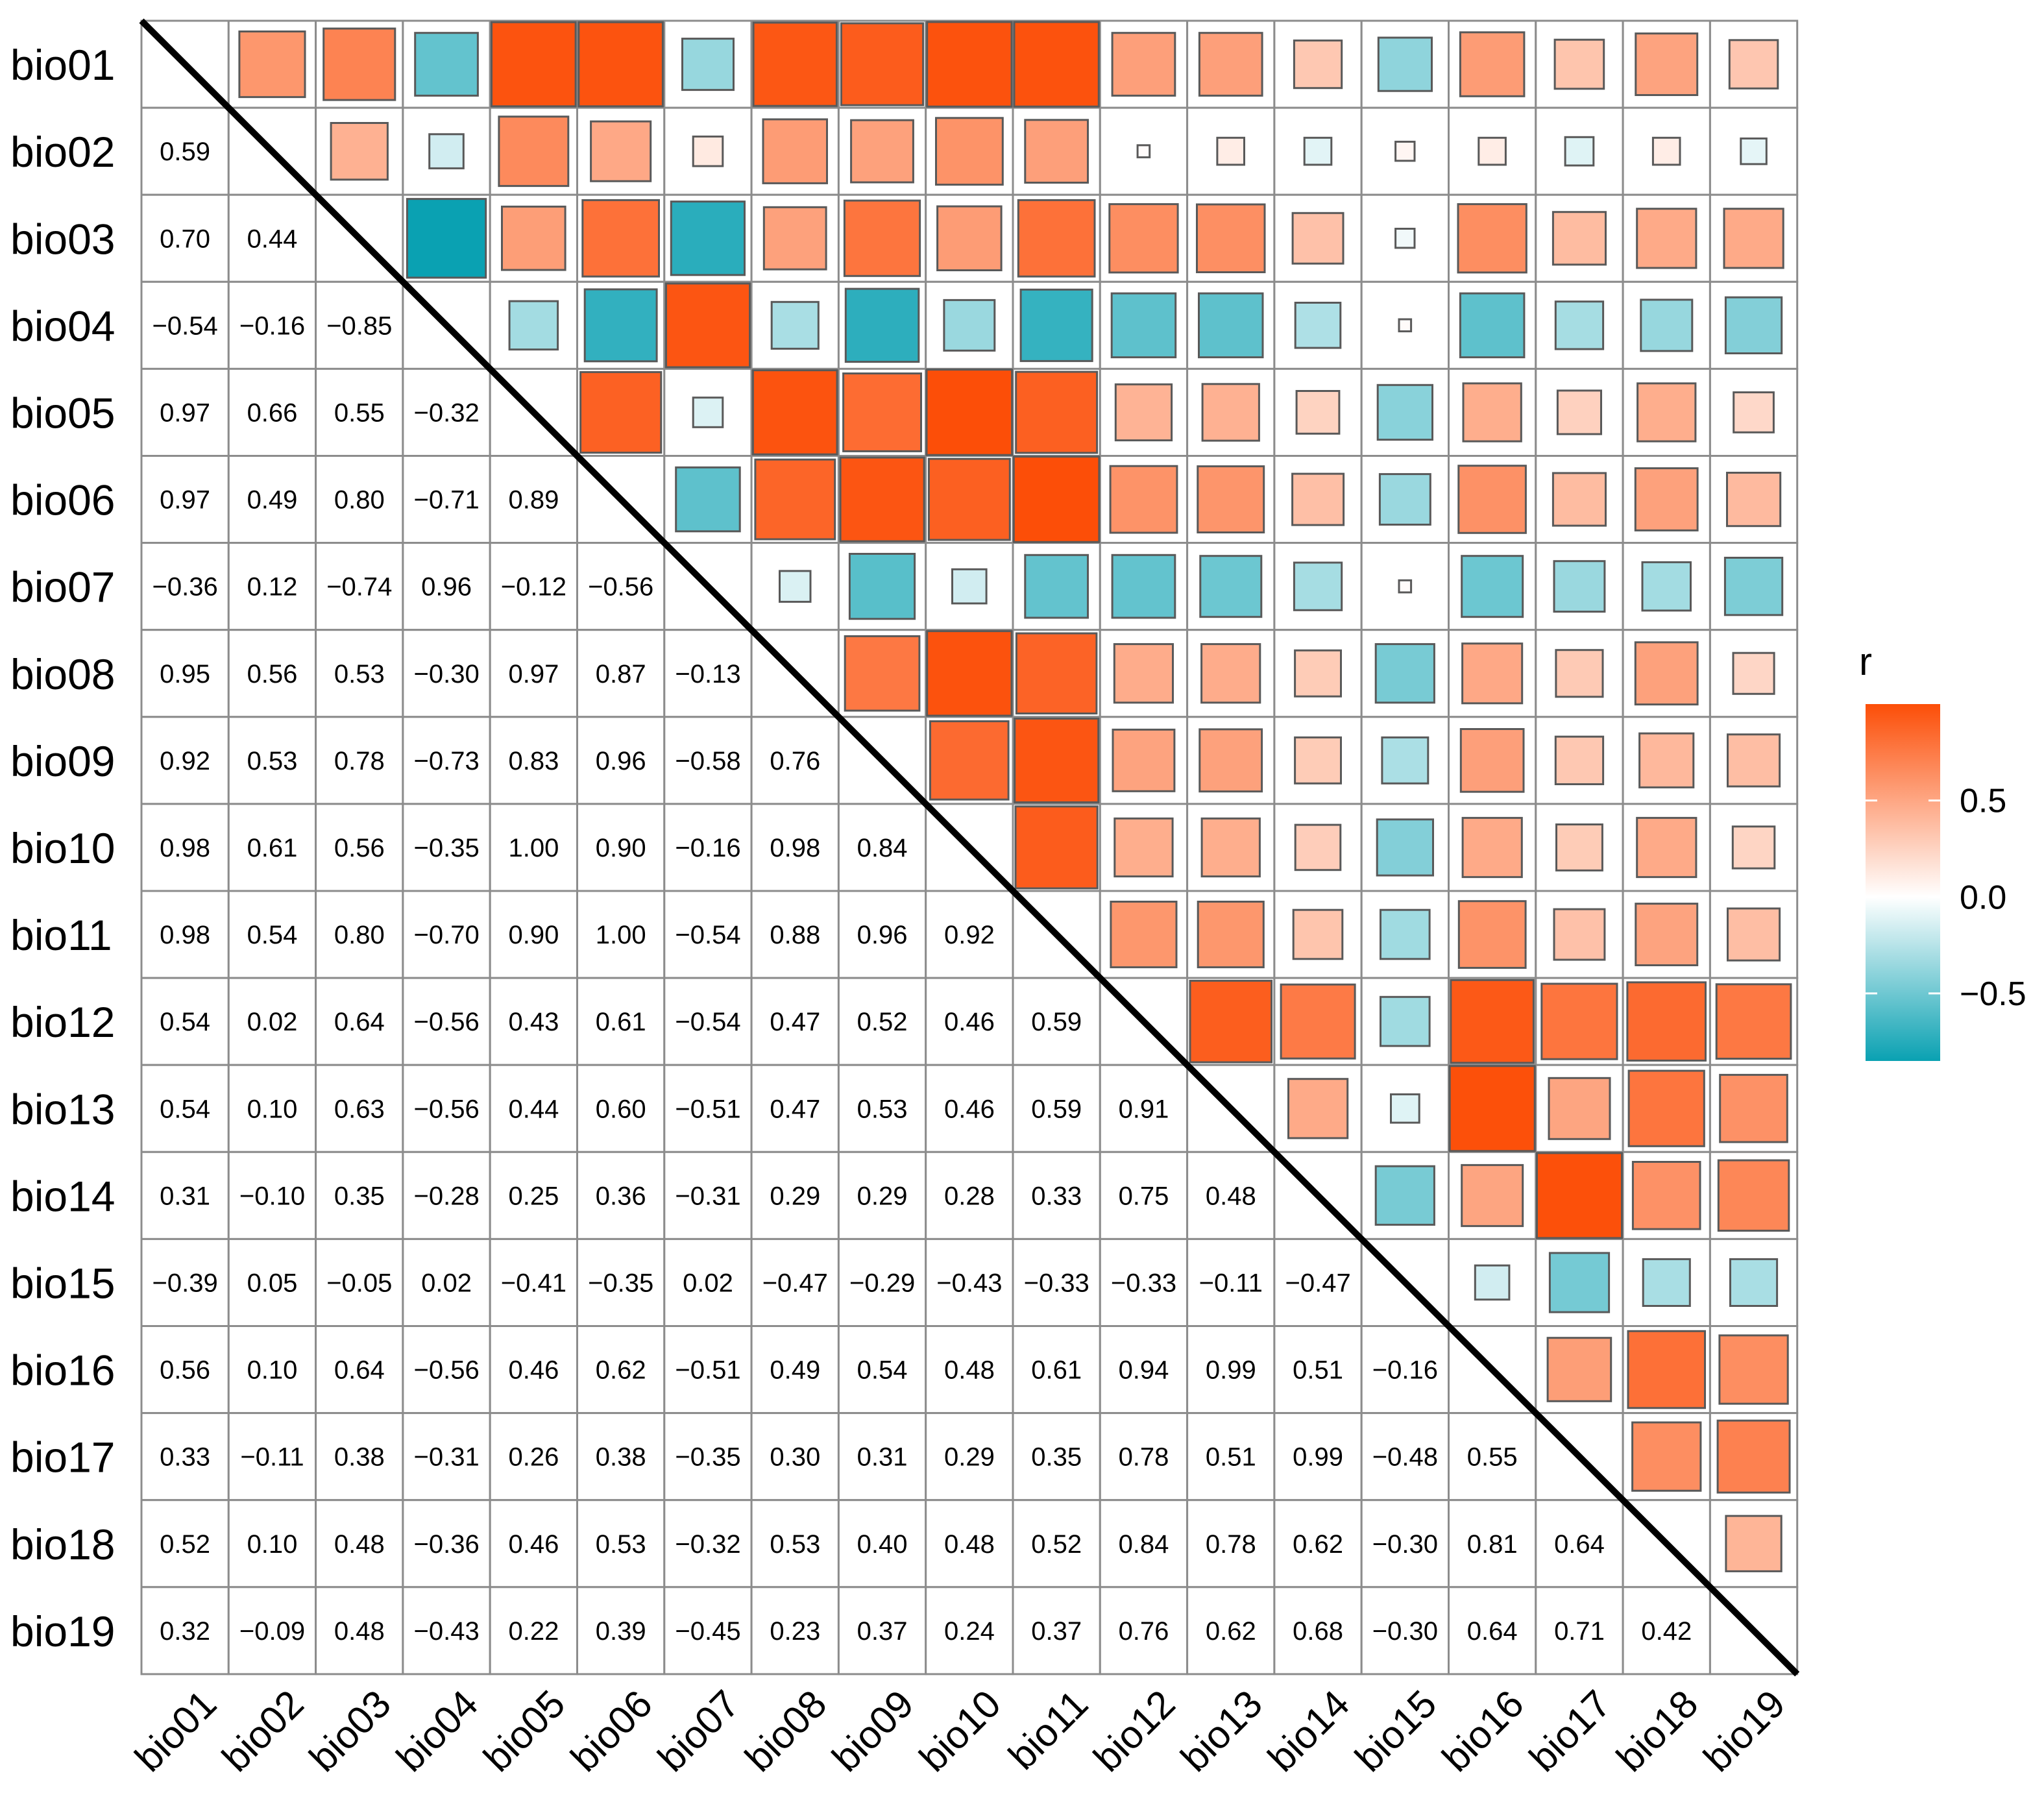 Image resolution: width=2044 pixels, height=1815 pixels. I want to click on grid-cell-bio14-bio04, so click(446, 1196).